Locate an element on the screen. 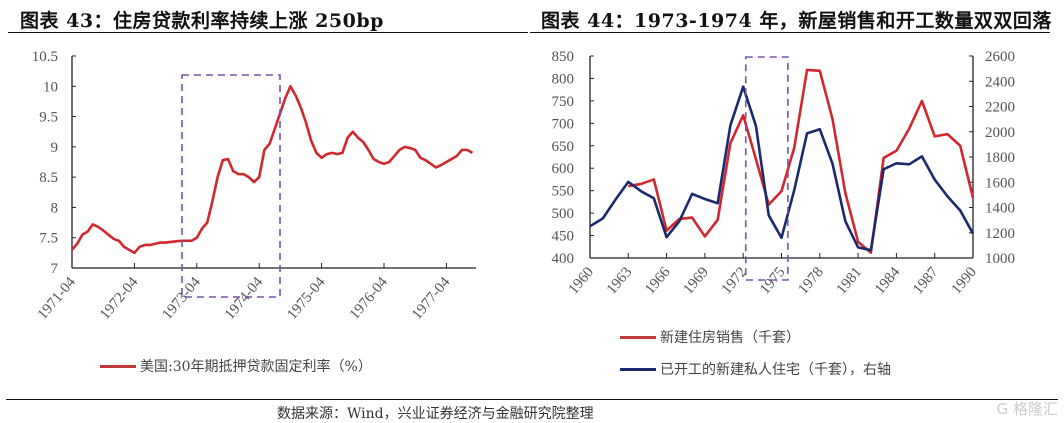 This screenshot has height=423, width=1064. y-tick-label: 550 is located at coordinates (563, 192).